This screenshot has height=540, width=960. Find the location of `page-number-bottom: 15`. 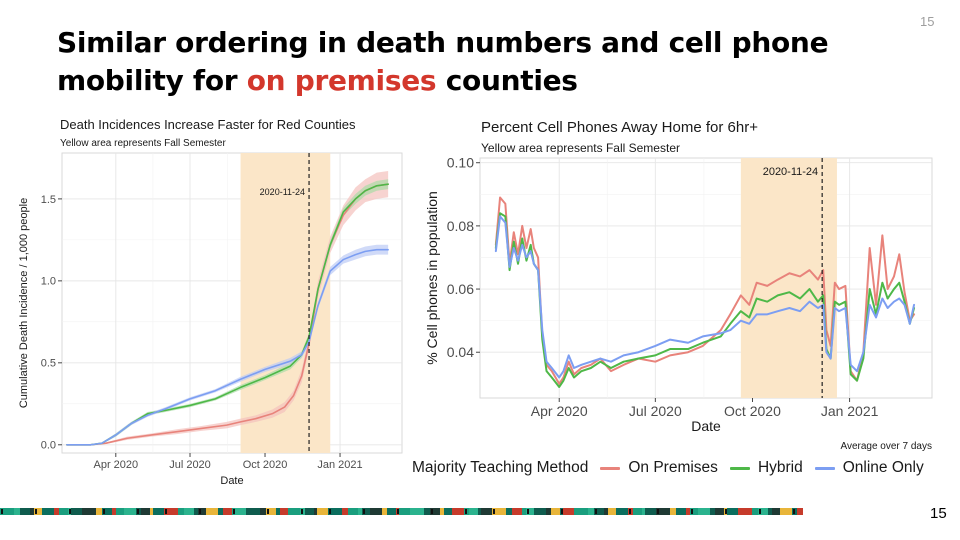

page-number-bottom: 15 is located at coordinates (938, 513).